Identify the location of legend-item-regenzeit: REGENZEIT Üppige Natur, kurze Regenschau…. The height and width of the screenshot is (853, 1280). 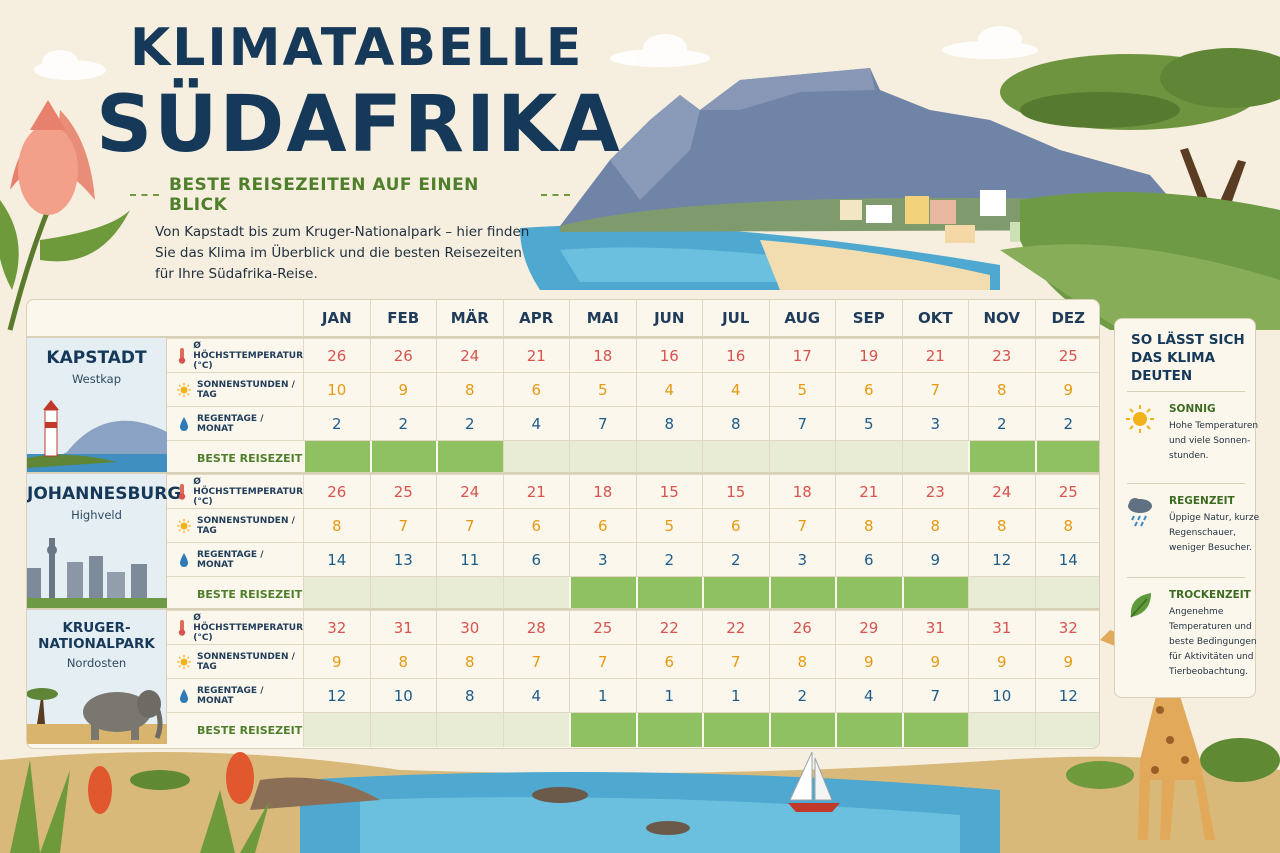
(1192, 535).